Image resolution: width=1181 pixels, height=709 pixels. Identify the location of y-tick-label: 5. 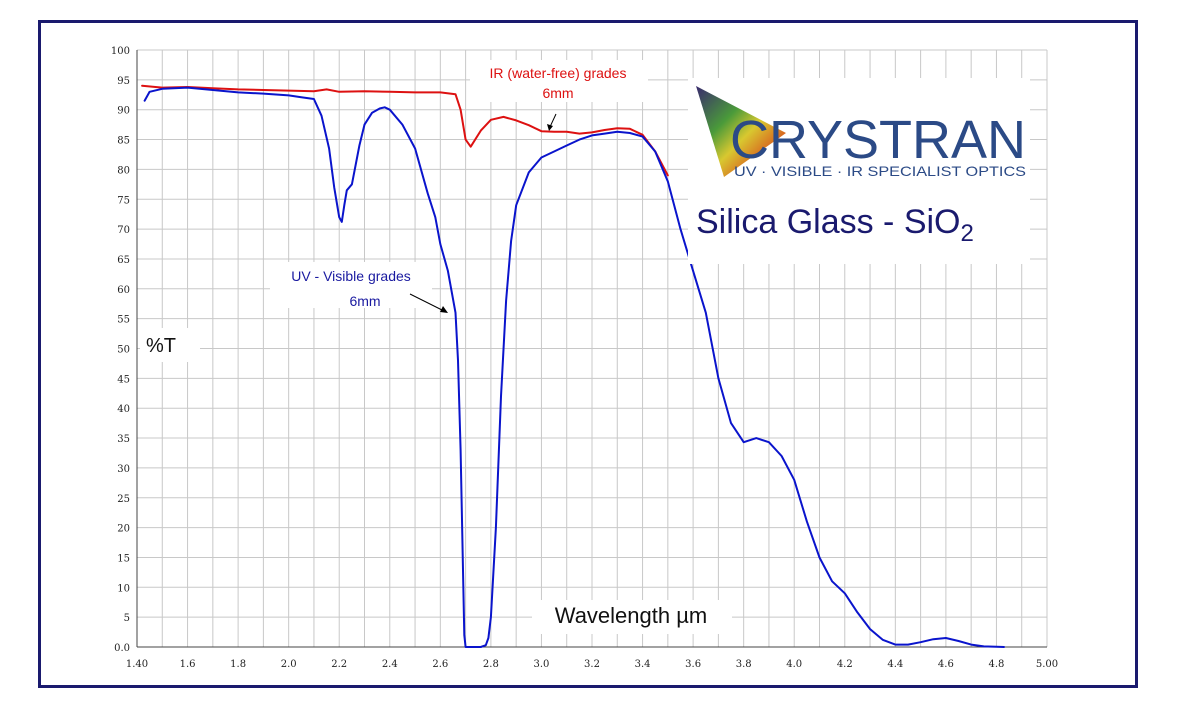
(127, 618).